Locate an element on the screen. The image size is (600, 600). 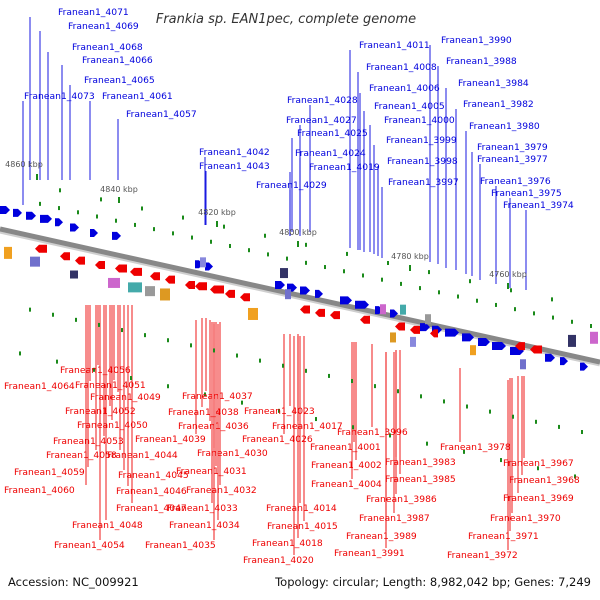
forward-gene-label: Franean1_3998 is located at coordinates (422, 161).